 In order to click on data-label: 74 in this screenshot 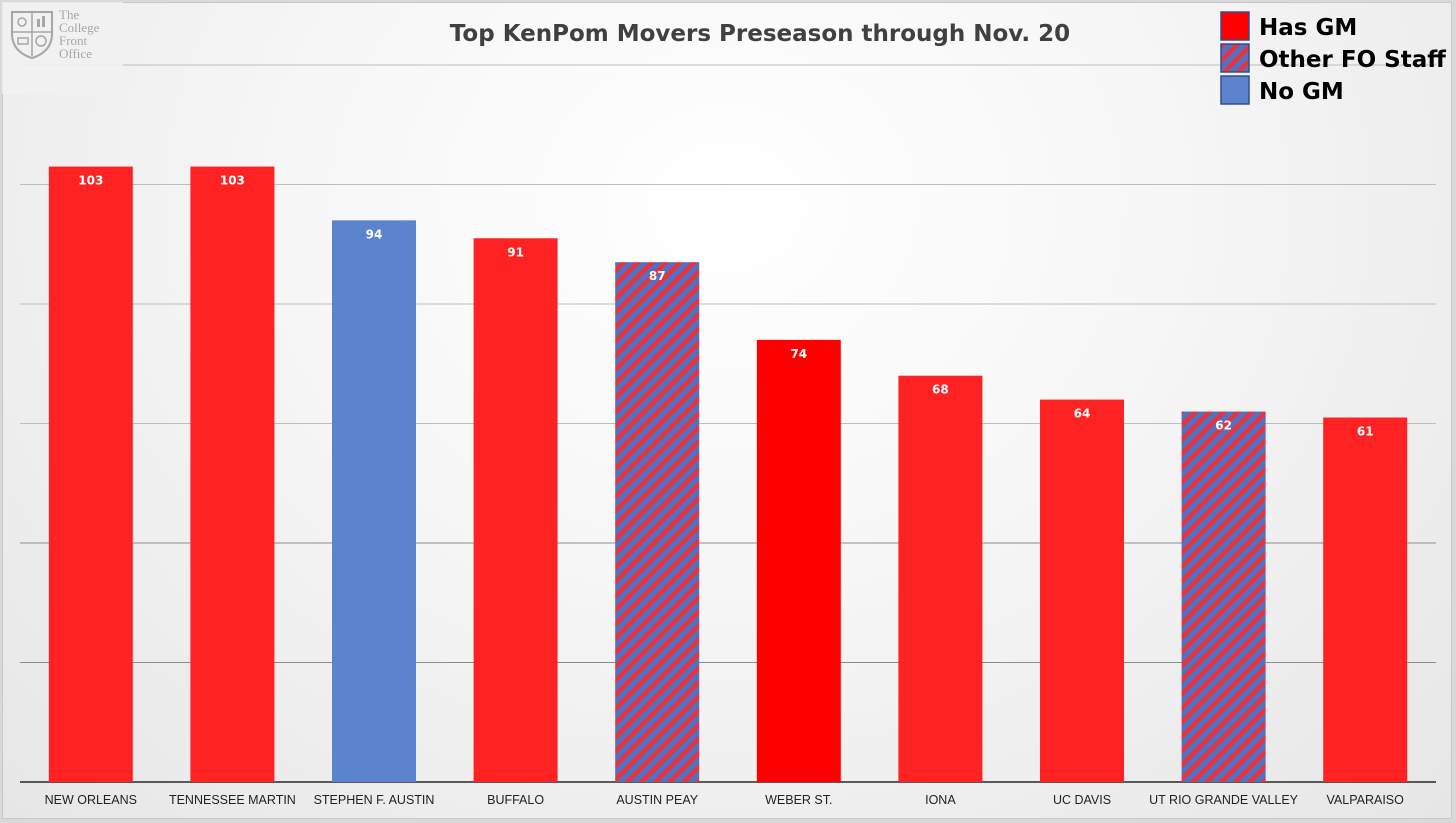, I will do `click(798, 354)`.